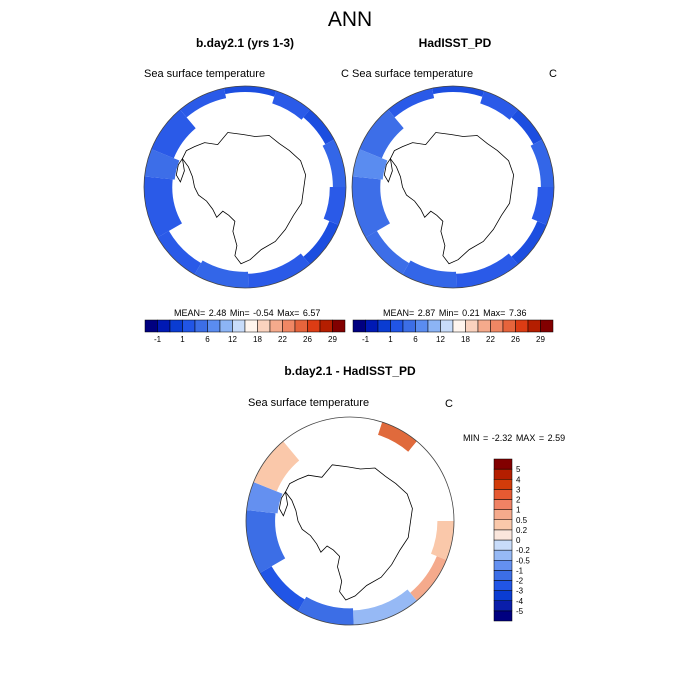 This screenshot has width=700, height=700. Describe the element at coordinates (540, 339) in the screenshot. I see `colorbar-tick-label: 29` at that location.